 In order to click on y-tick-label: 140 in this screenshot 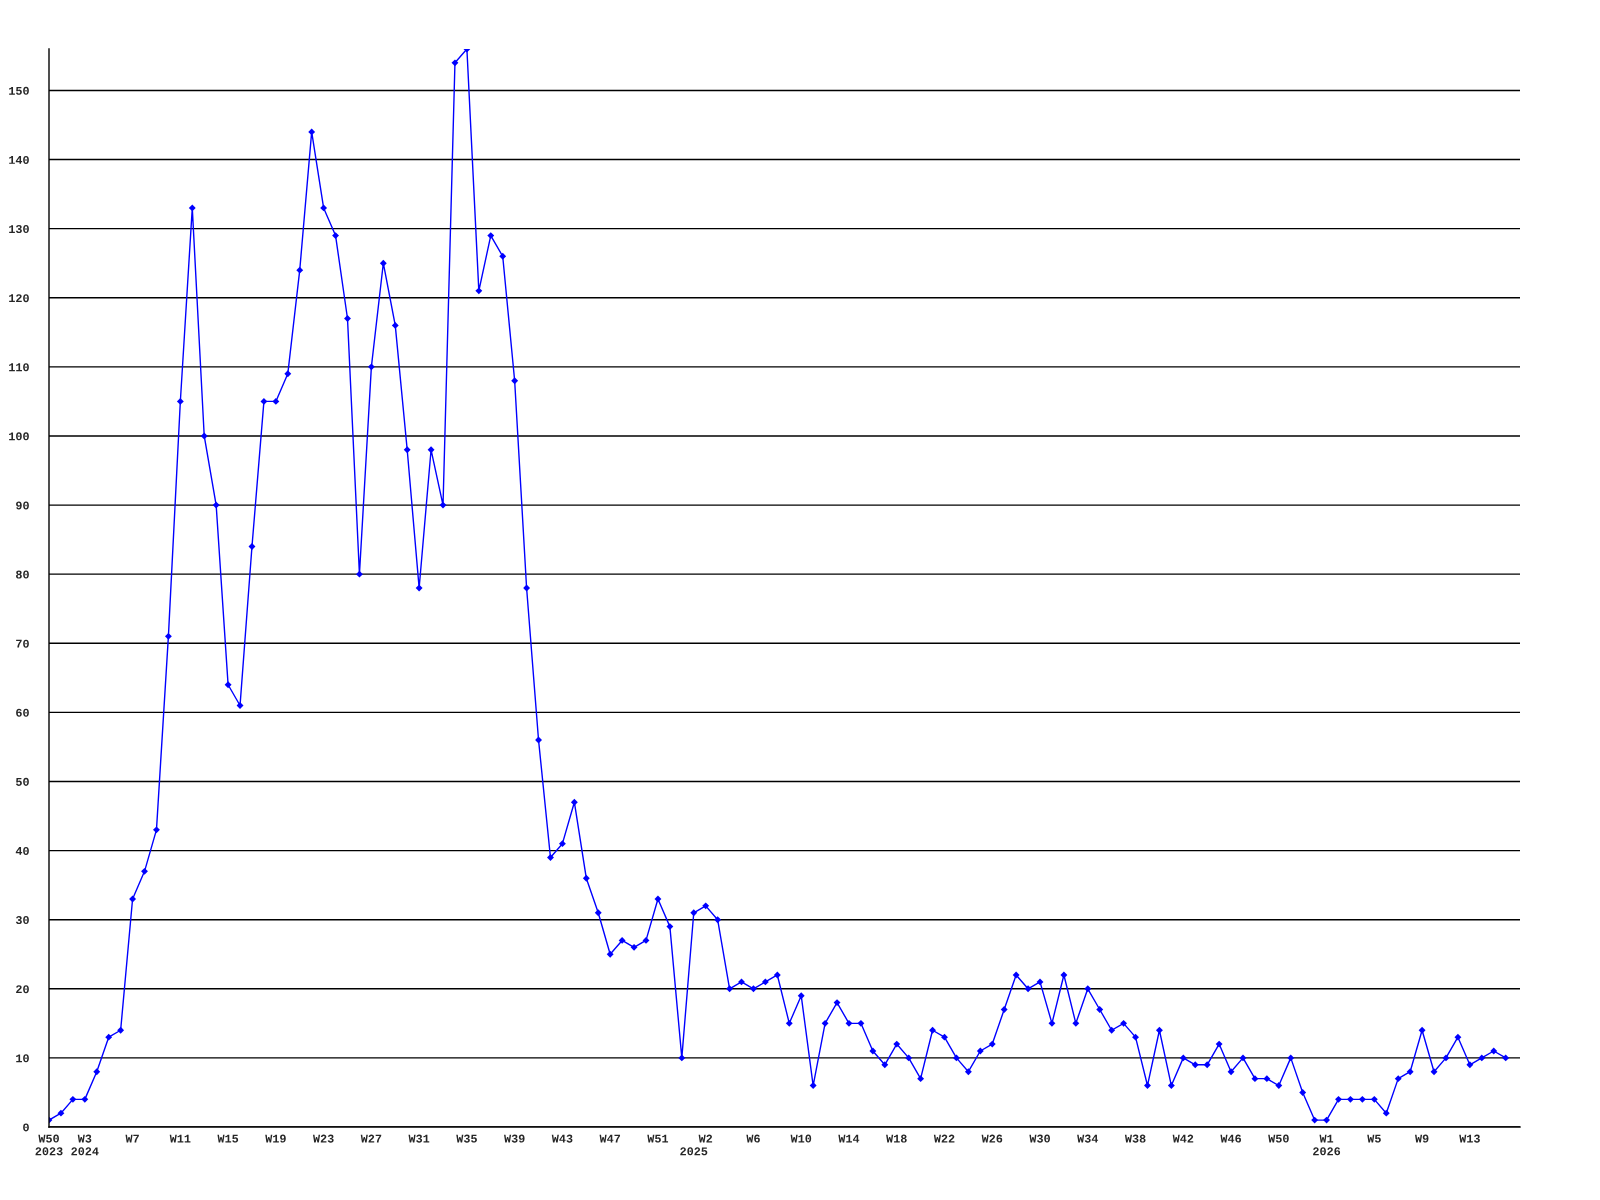, I will do `click(19, 159)`.